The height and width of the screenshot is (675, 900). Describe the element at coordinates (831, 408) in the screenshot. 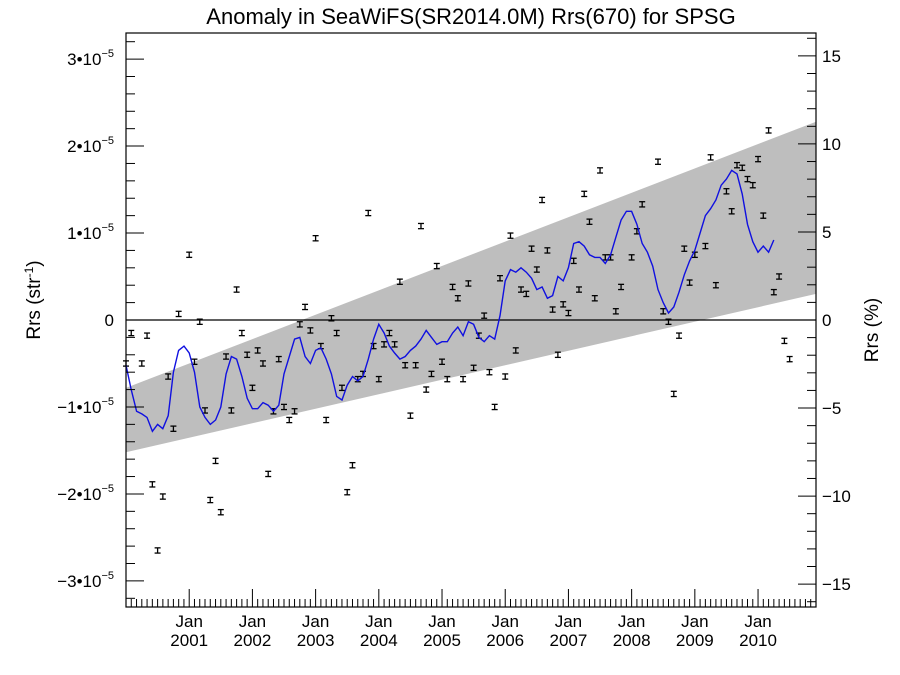

I see `y-right-tick-label: −5` at that location.